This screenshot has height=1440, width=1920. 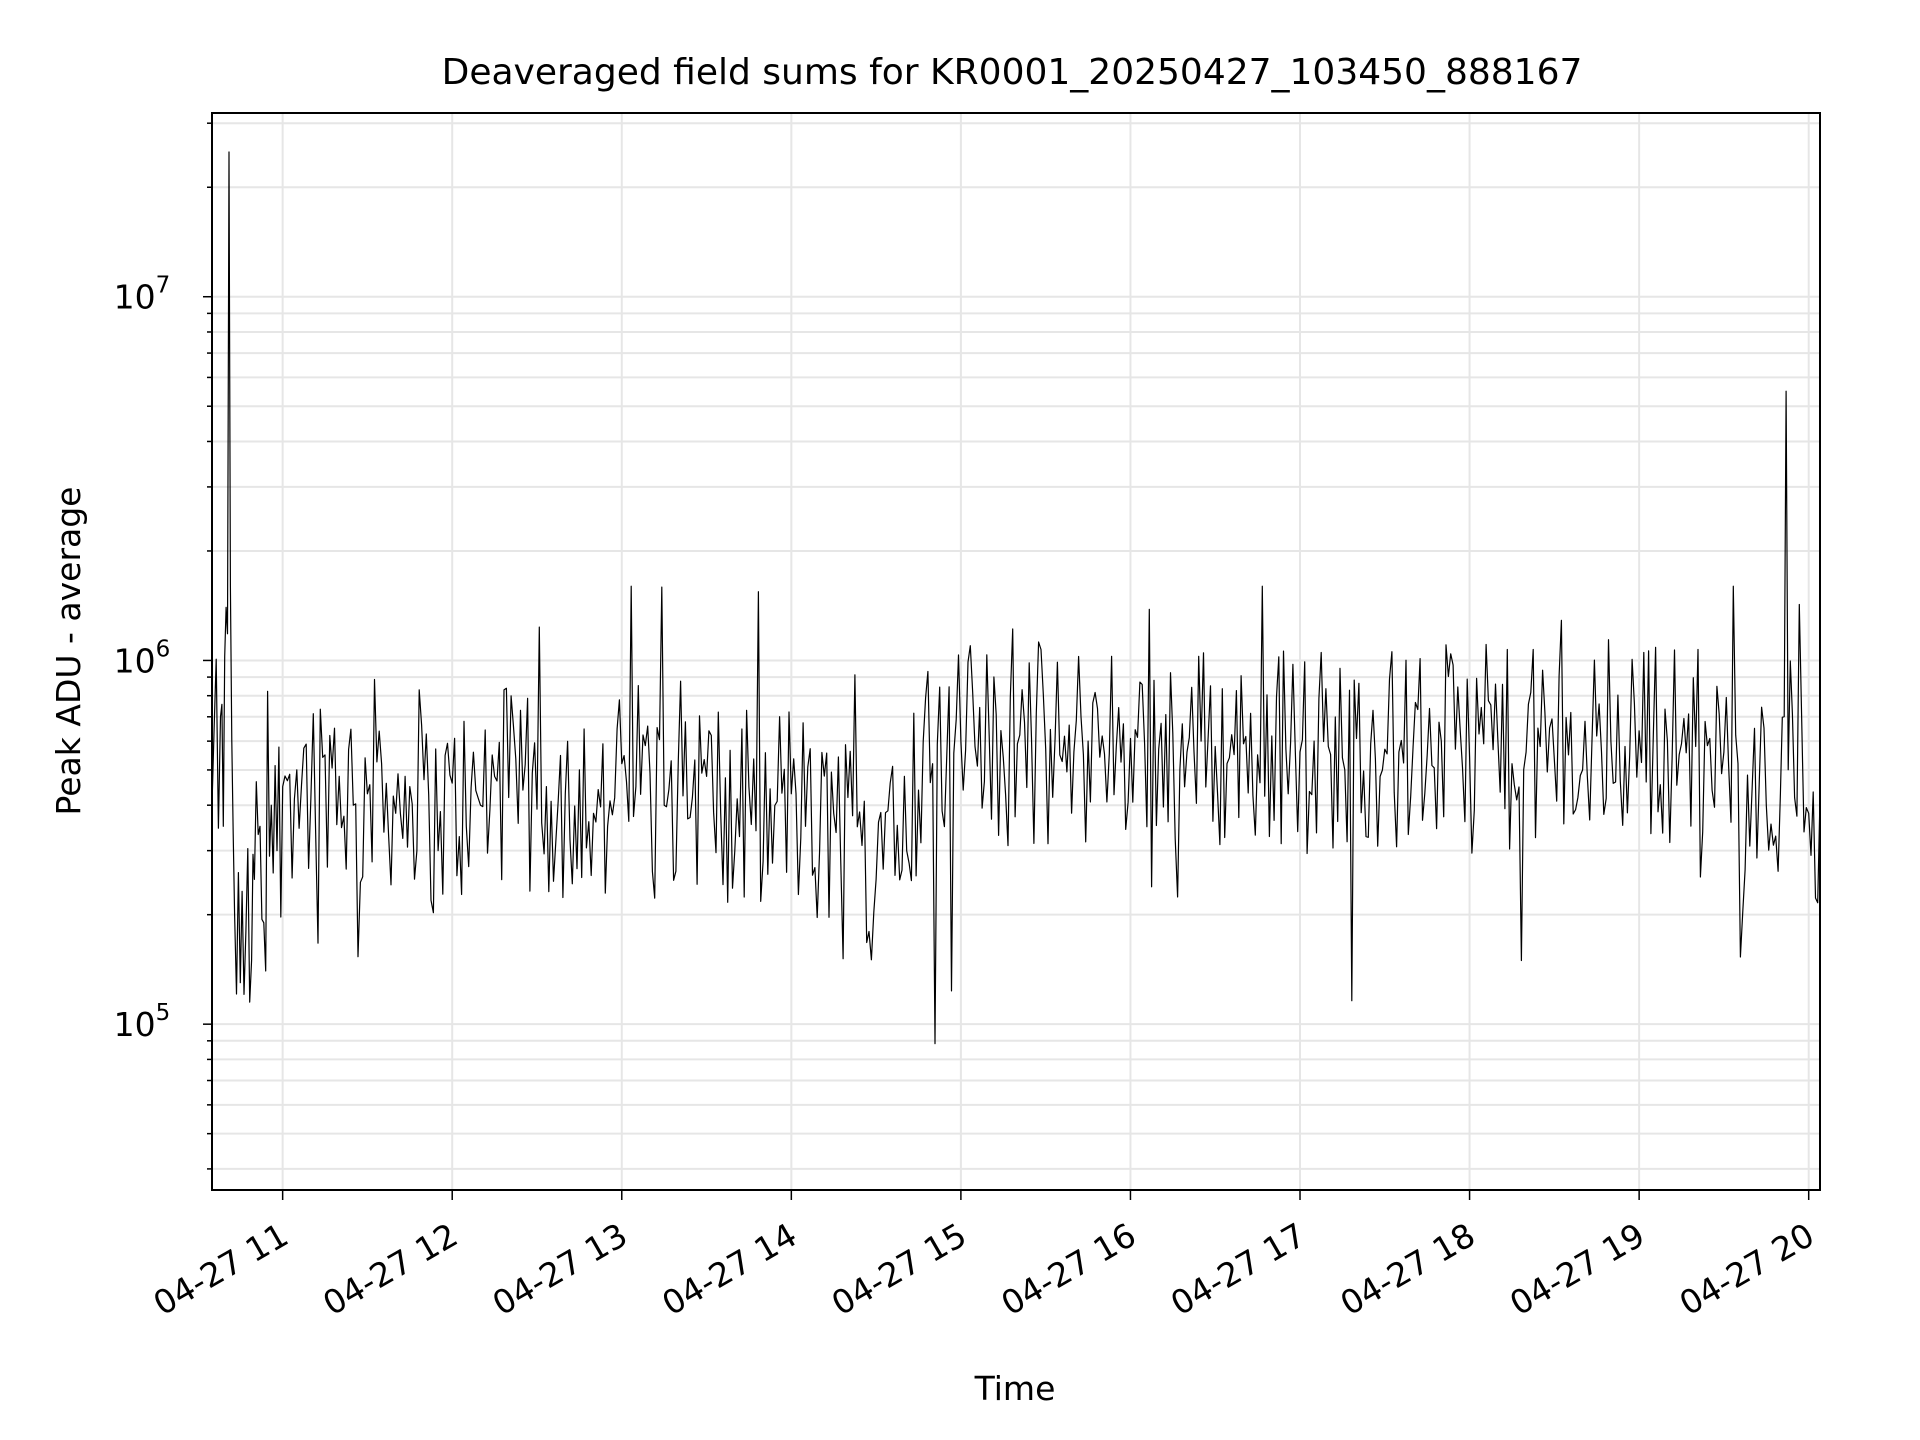 What do you see at coordinates (142, 295) in the screenshot?
I see `y-tick-label: 10⁷` at bounding box center [142, 295].